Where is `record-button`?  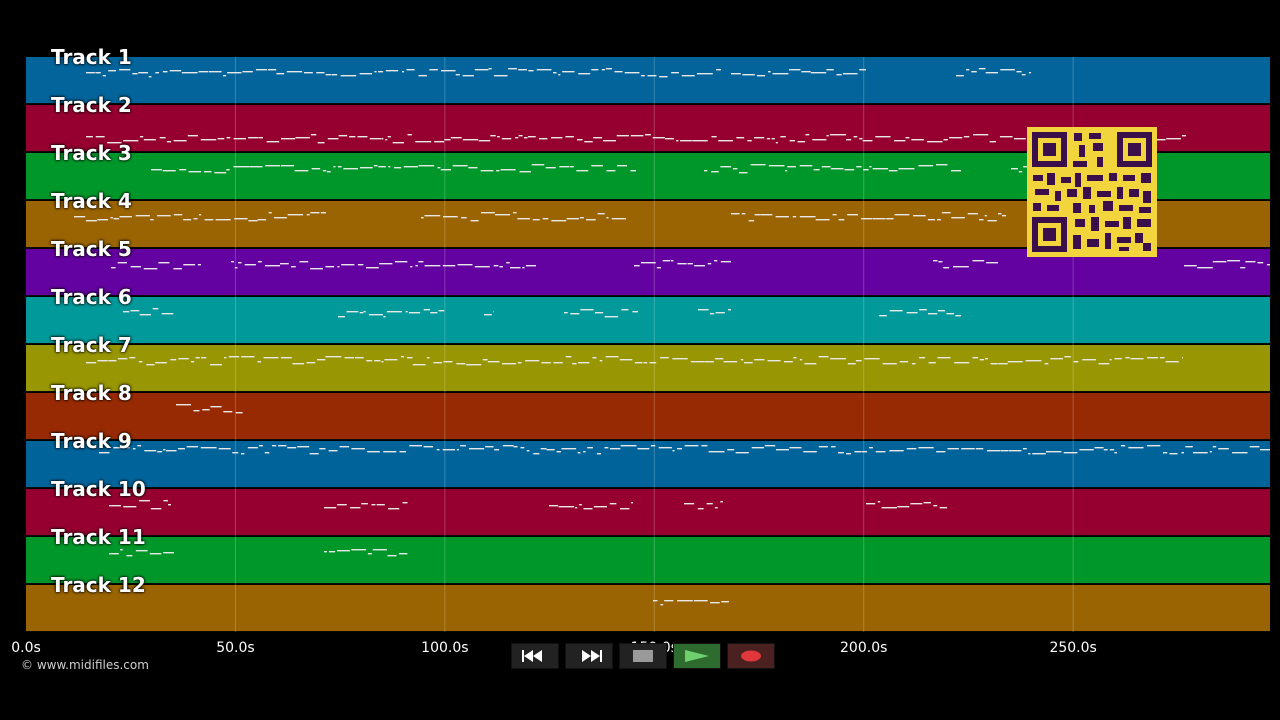 record-button is located at coordinates (751, 656).